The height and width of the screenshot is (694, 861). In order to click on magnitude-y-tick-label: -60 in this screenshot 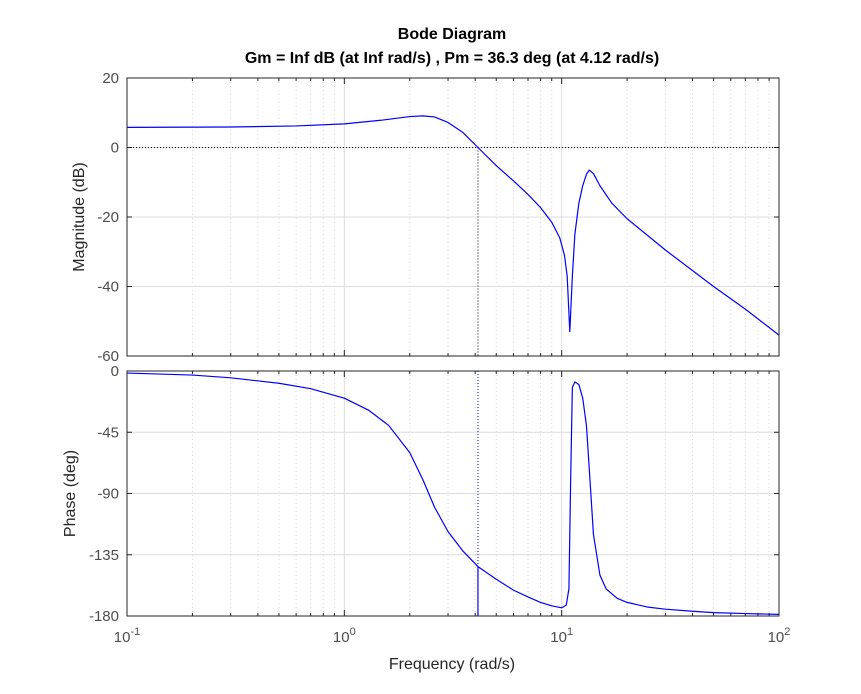, I will do `click(108, 356)`.